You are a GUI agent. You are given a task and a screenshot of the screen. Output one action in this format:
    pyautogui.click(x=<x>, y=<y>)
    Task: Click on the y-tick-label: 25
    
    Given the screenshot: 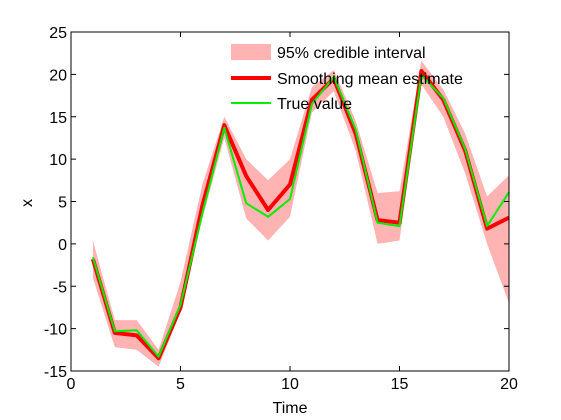 What is the action you would take?
    pyautogui.click(x=58, y=33)
    